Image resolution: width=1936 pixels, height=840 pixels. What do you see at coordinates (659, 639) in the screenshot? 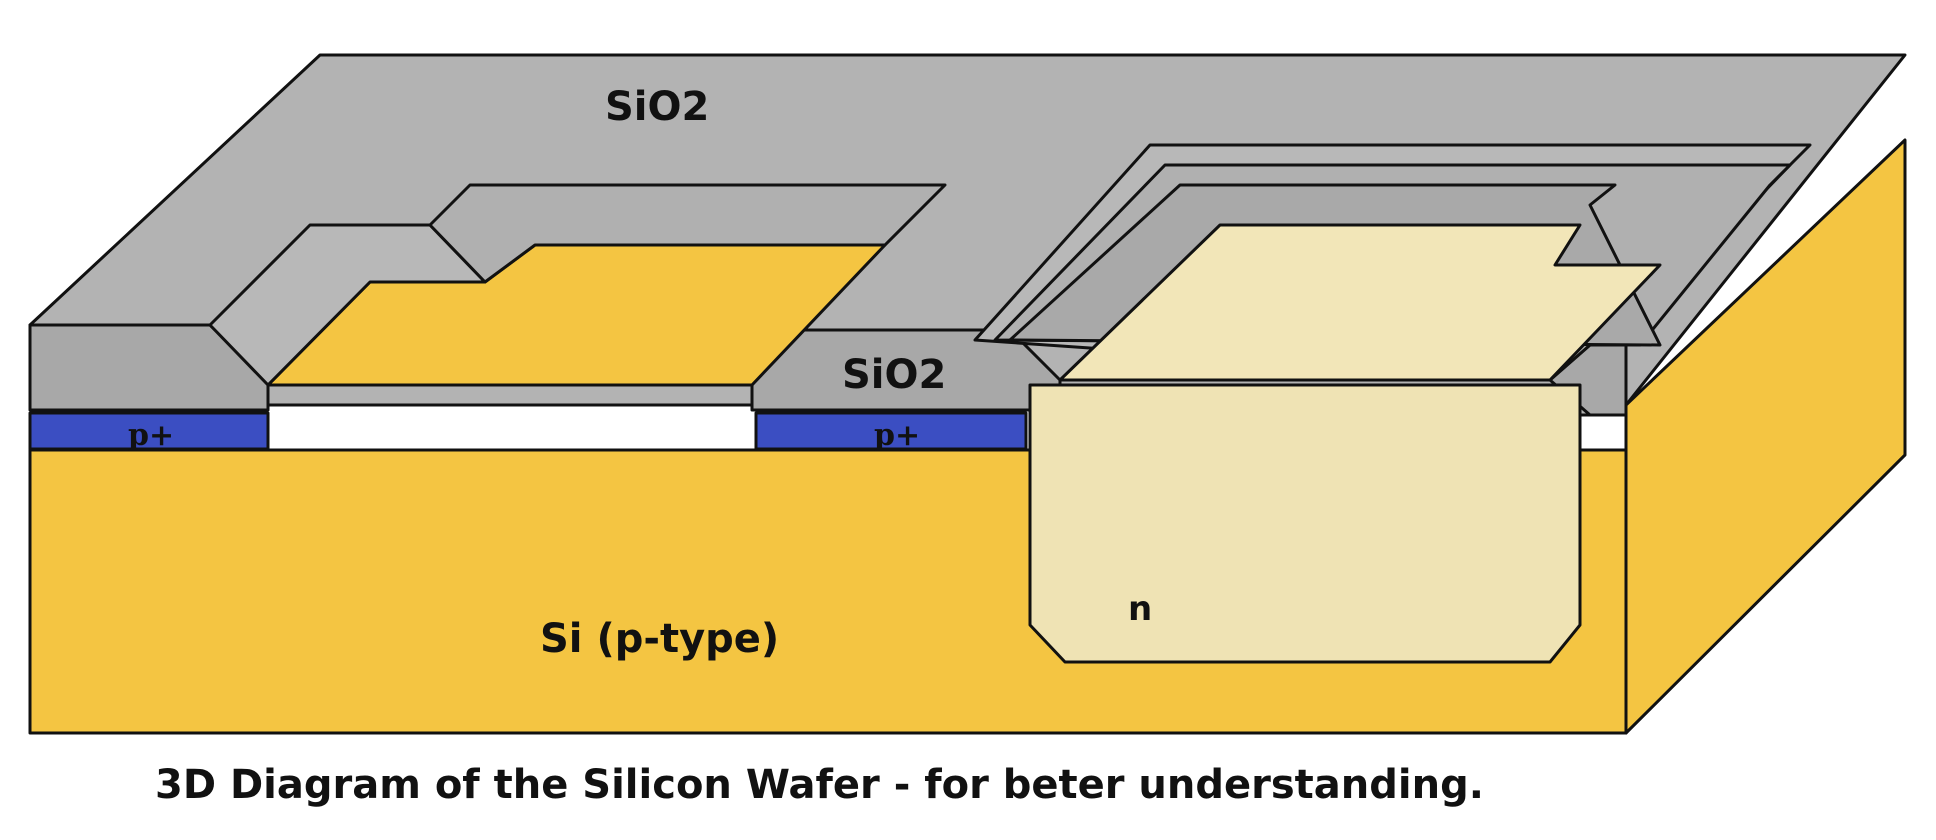
I see `label-substrate: Si (p-type)` at bounding box center [659, 639].